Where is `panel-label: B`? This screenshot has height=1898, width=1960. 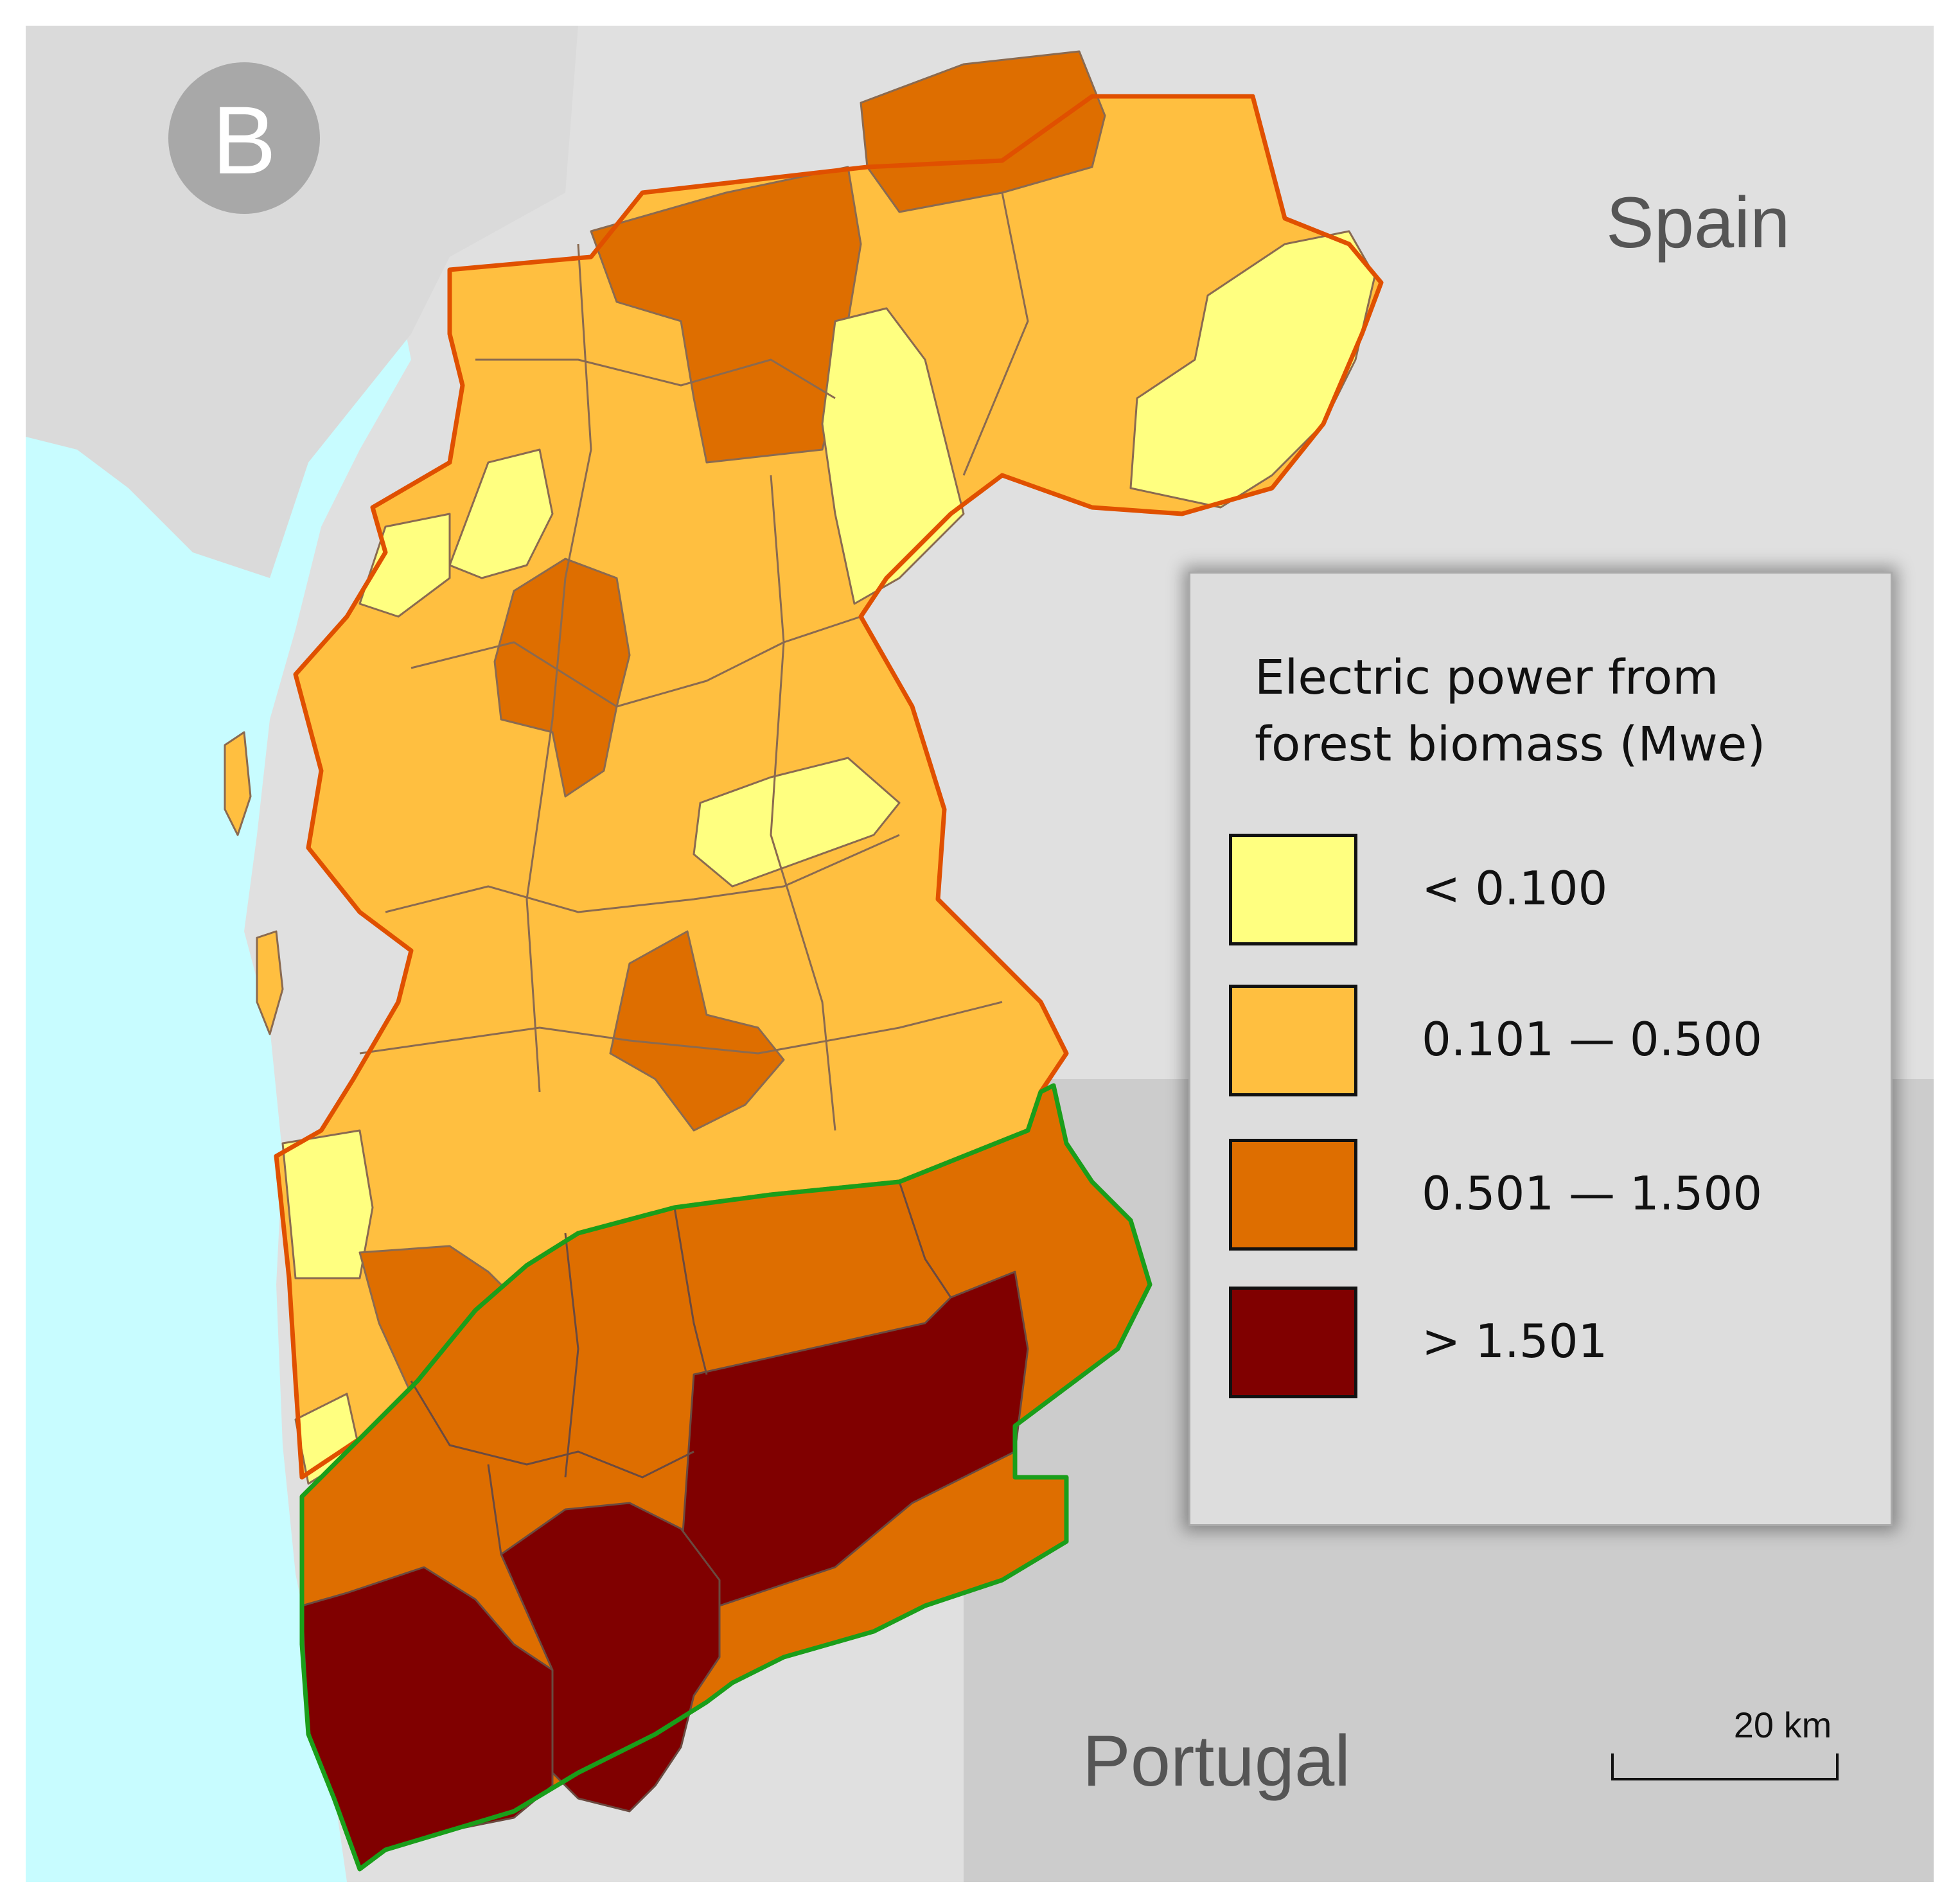 panel-label: B is located at coordinates (244, 138).